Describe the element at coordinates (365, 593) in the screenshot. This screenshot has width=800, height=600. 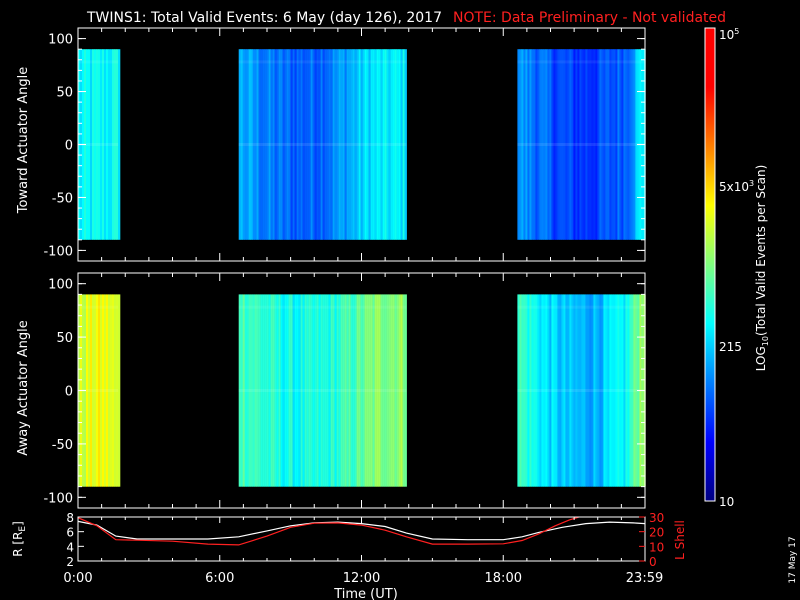
I see `x-axis-label: Time (UT)` at that location.